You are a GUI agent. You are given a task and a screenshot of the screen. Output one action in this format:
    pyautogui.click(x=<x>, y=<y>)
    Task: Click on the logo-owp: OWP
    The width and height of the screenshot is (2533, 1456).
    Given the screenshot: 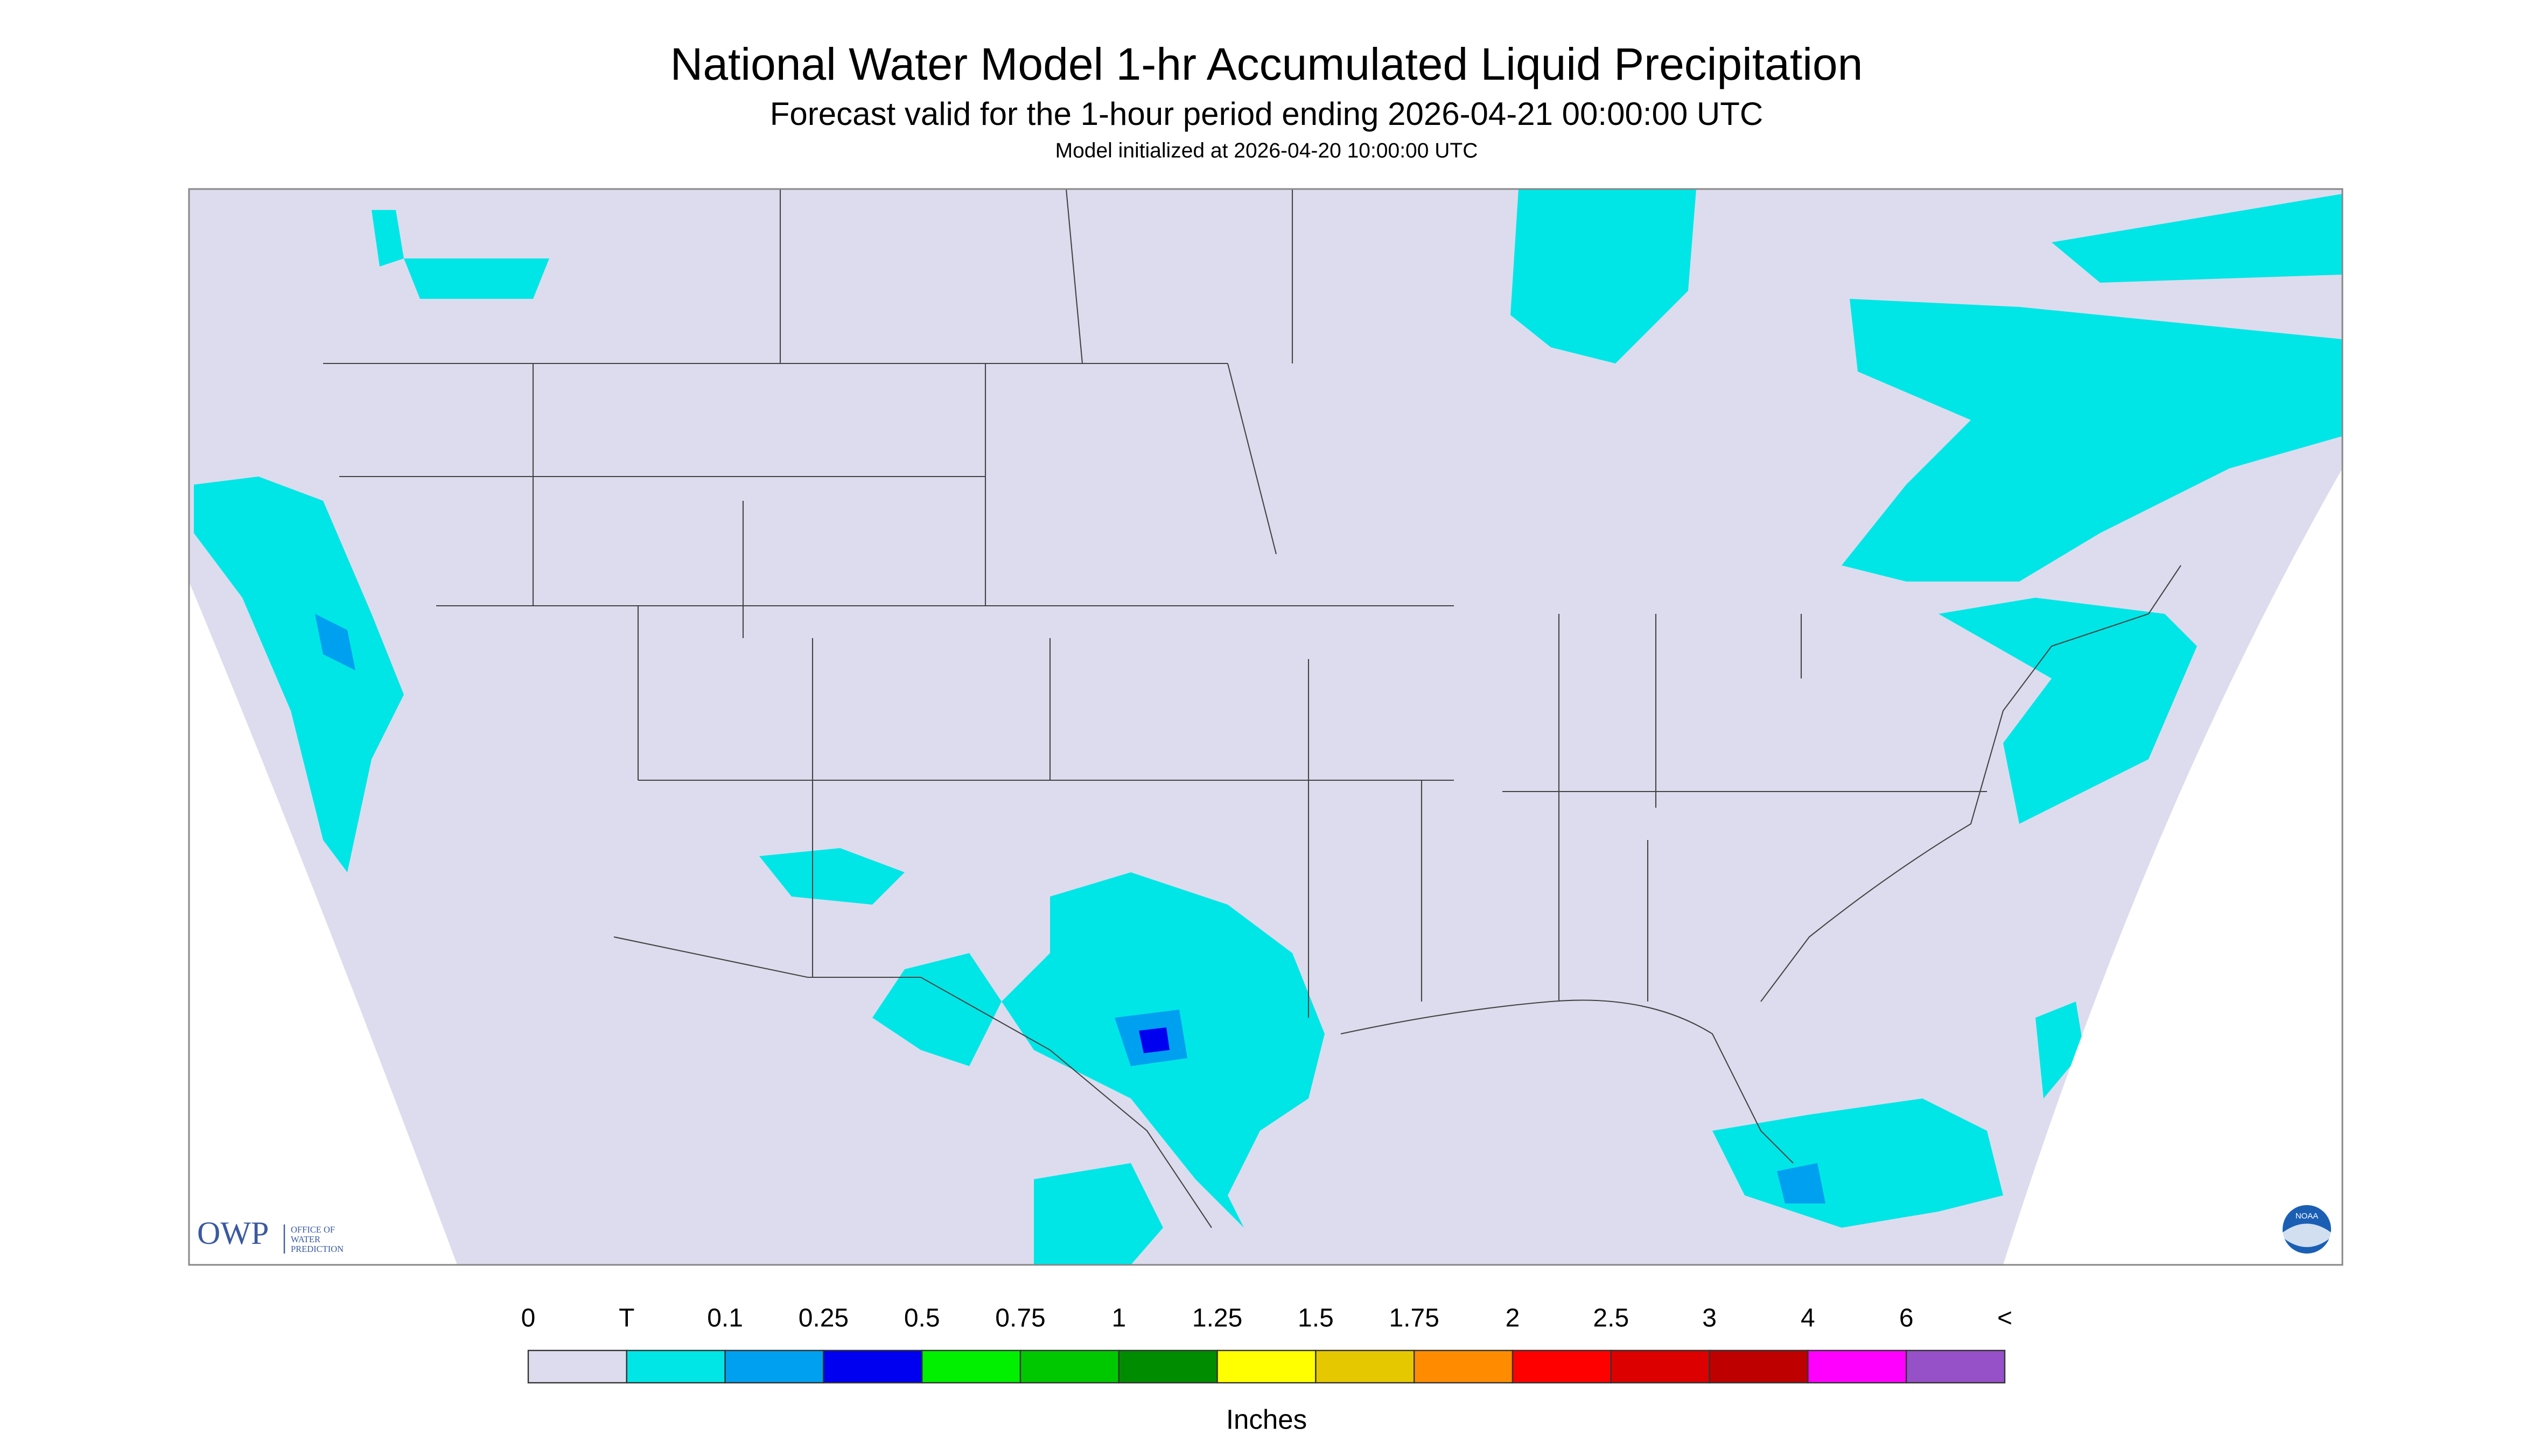 What is the action you would take?
    pyautogui.click(x=233, y=1233)
    